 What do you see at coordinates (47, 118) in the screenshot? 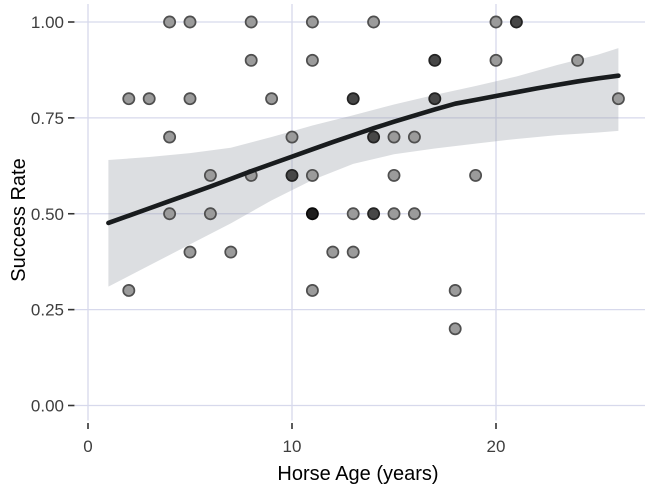
I see `y-tick-label: 0.75` at bounding box center [47, 118].